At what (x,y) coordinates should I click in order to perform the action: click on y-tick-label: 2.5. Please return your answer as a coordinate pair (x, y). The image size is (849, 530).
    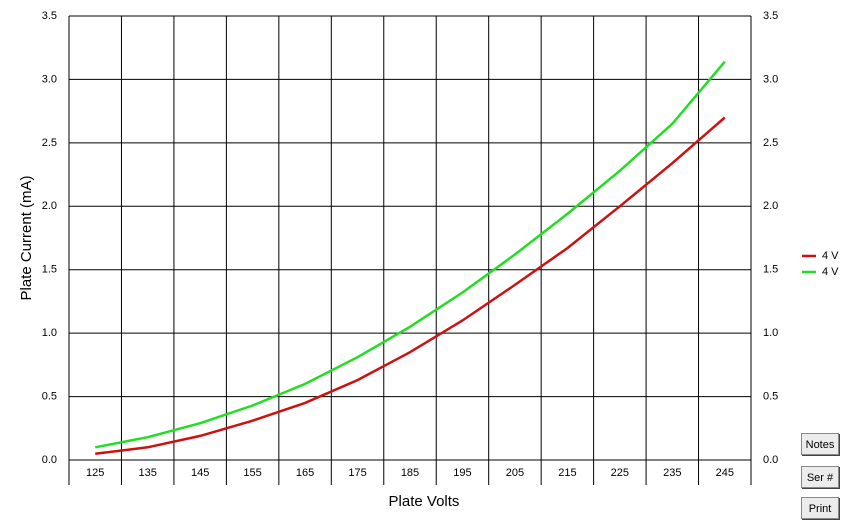
    Looking at the image, I should click on (49, 143).